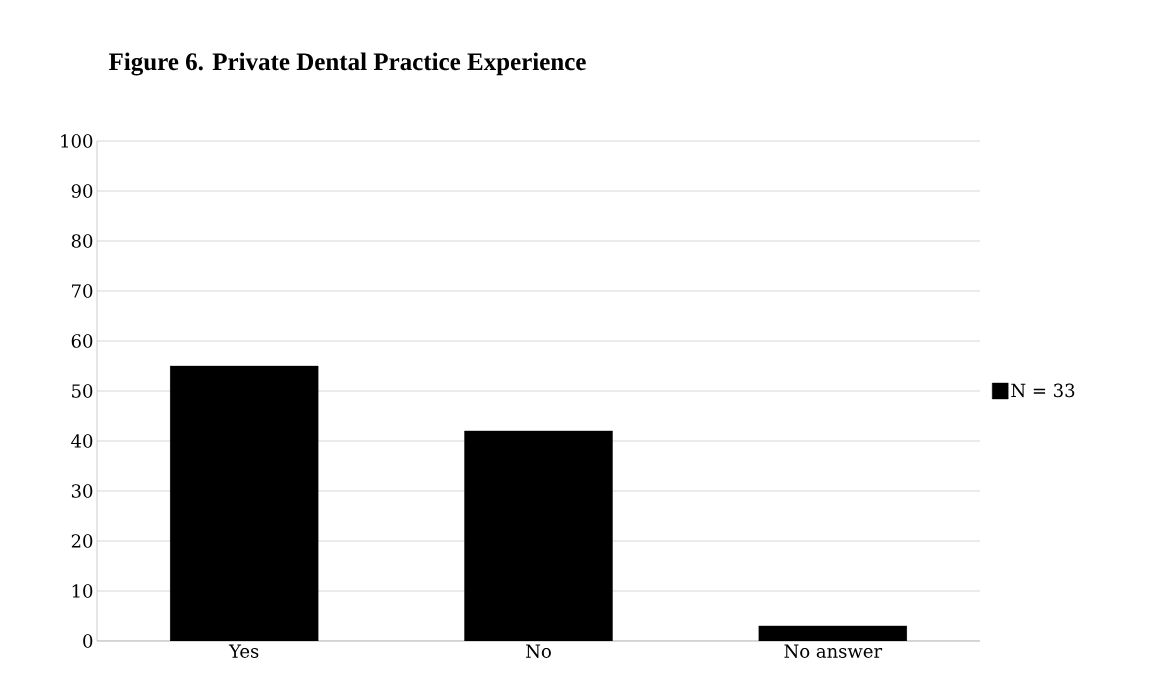 This screenshot has height=674, width=1152. Describe the element at coordinates (1043, 390) in the screenshot. I see `legend-label: N = 33` at that location.